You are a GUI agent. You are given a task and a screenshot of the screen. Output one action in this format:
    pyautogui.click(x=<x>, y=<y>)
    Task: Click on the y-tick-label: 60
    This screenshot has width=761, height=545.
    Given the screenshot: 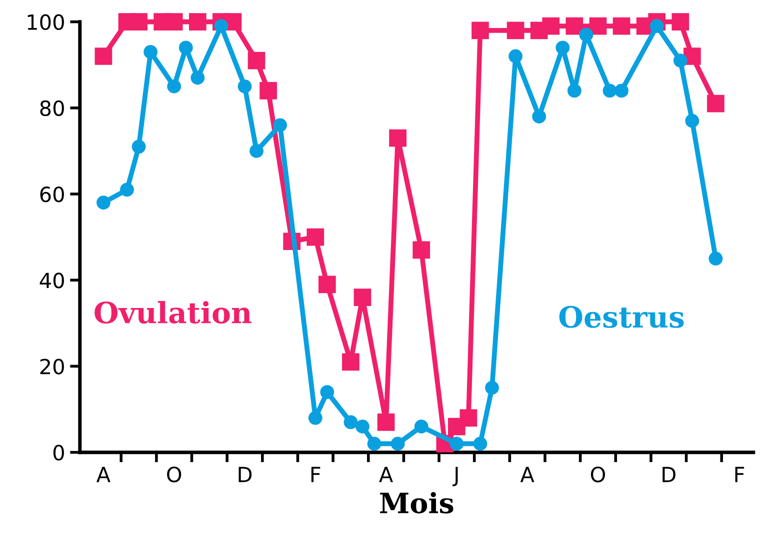 What is the action you would take?
    pyautogui.click(x=52, y=194)
    